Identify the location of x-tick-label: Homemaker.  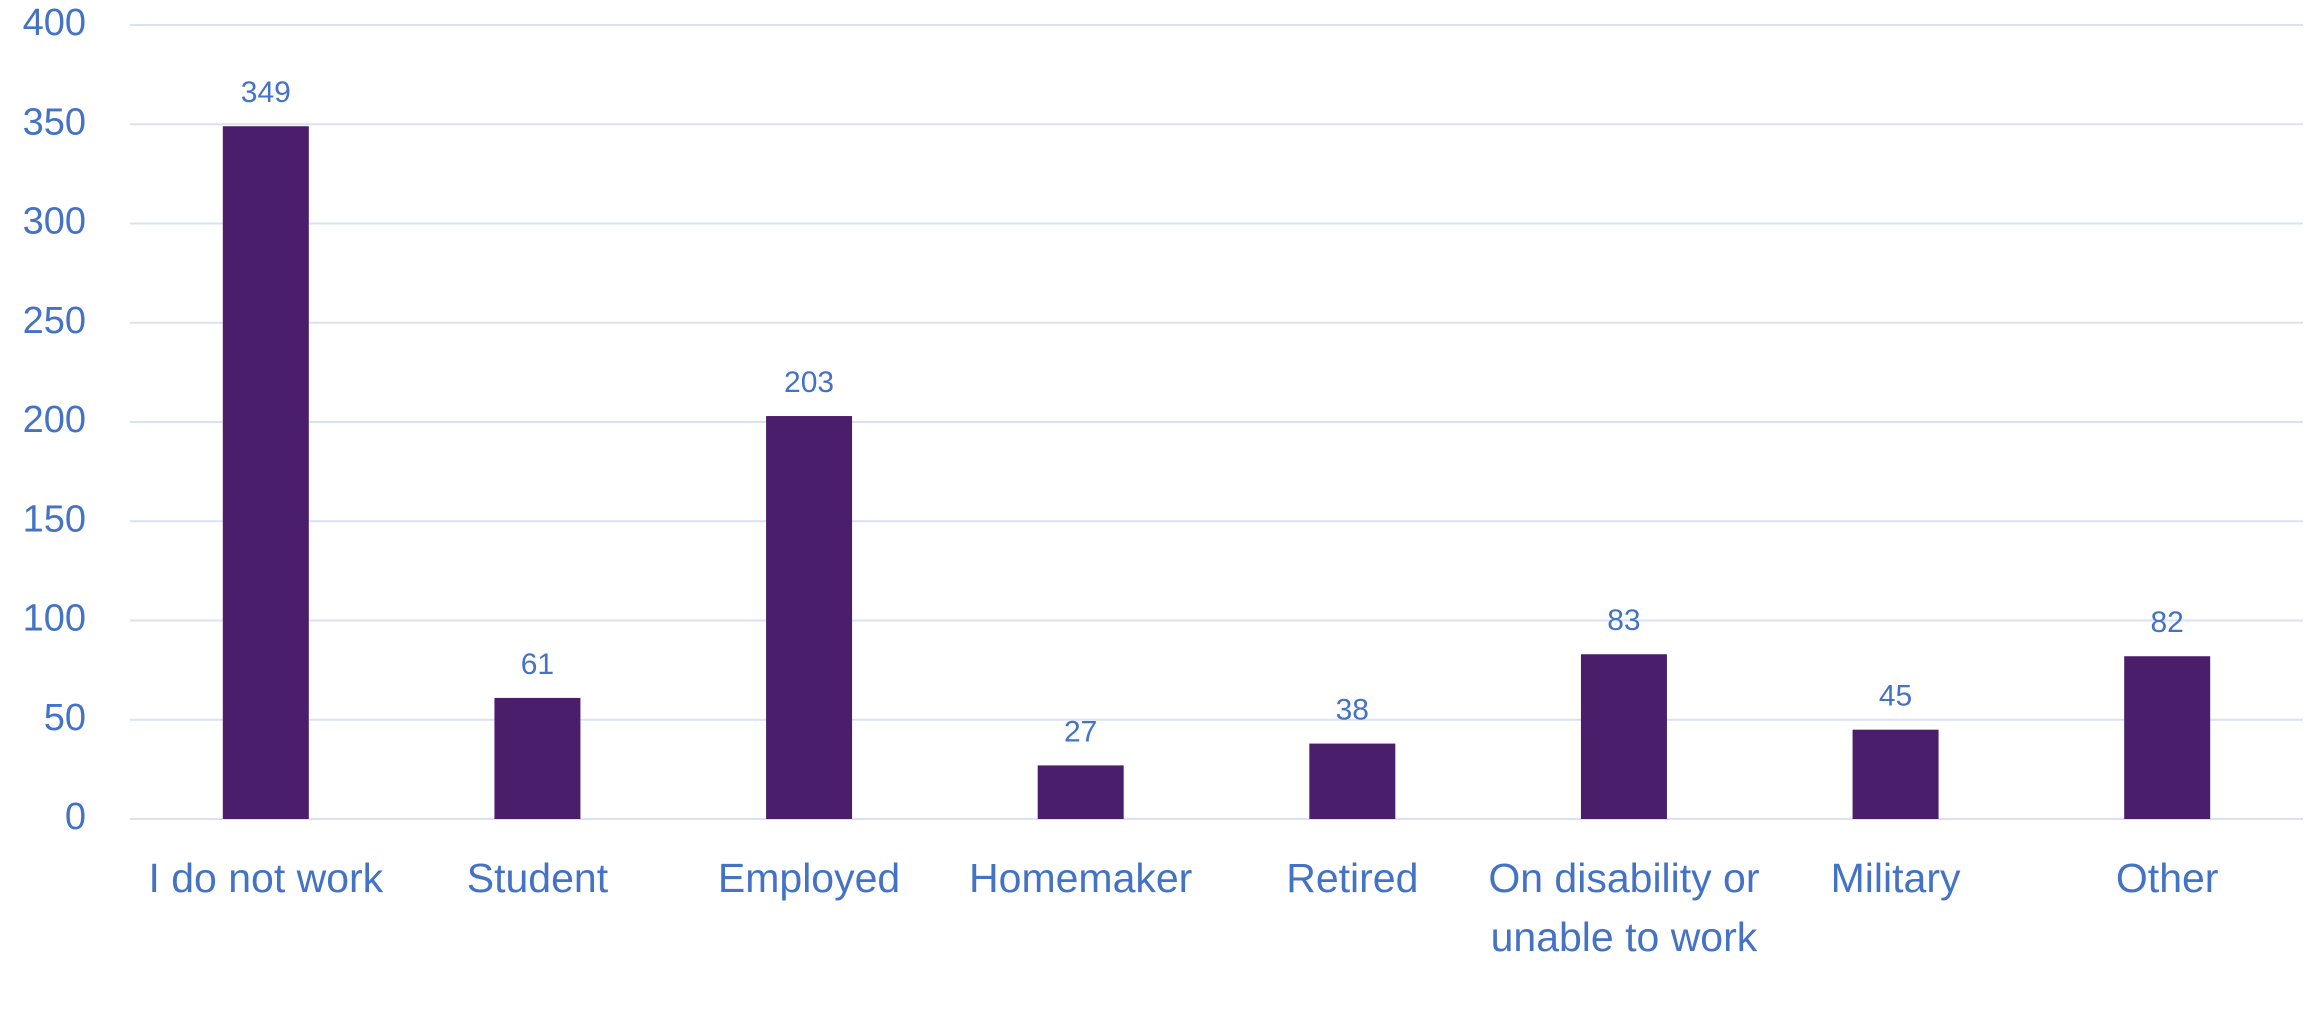
(1081, 878).